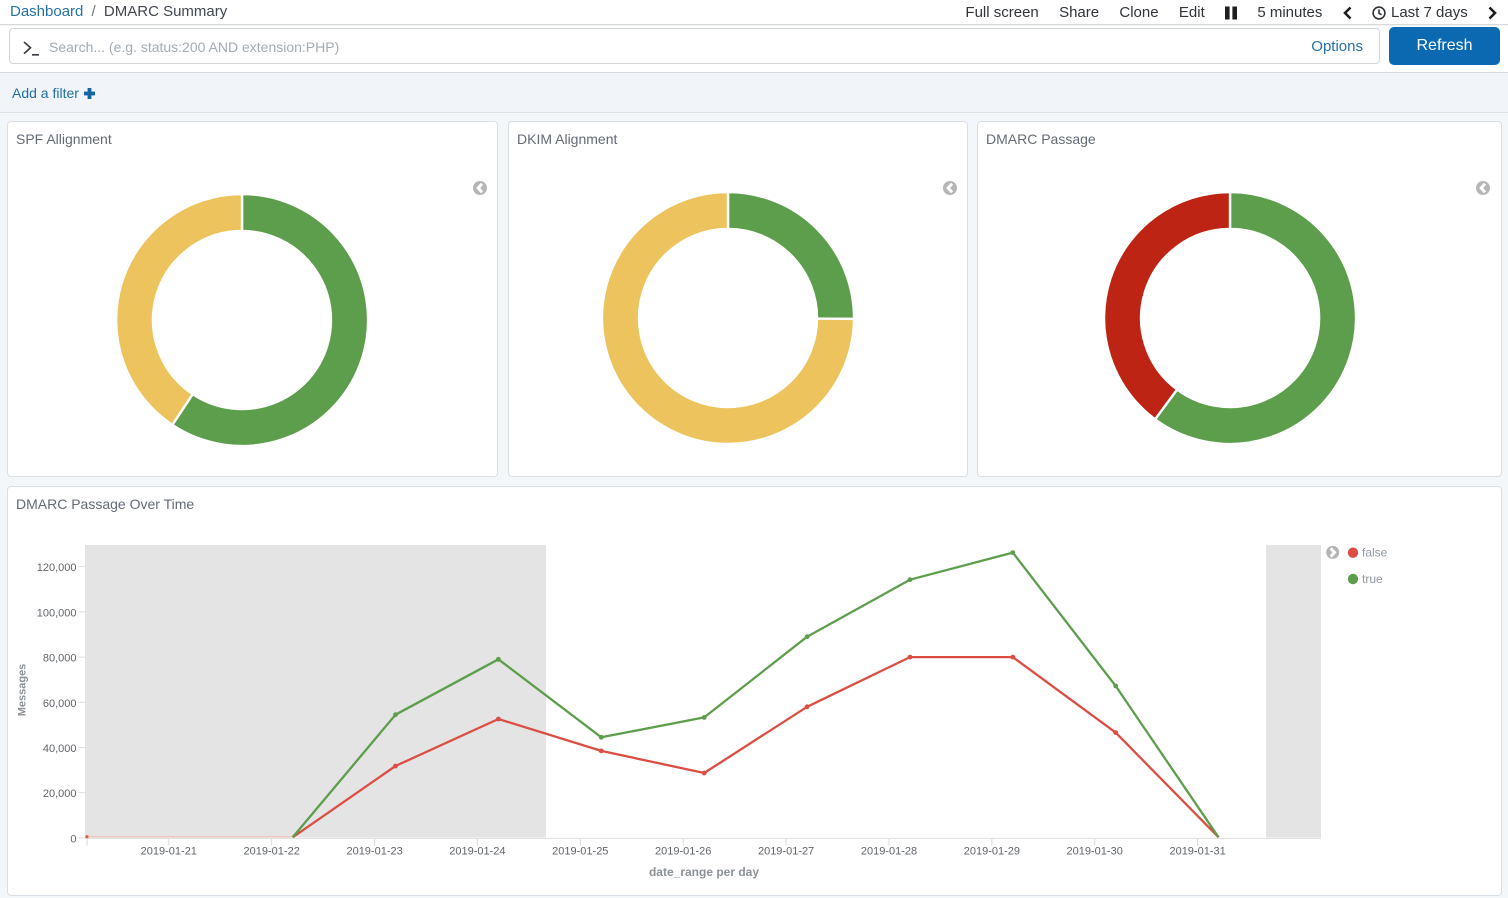 The height and width of the screenshot is (898, 1508). What do you see at coordinates (57, 568) in the screenshot?
I see `svg-text: 120,000` at bounding box center [57, 568].